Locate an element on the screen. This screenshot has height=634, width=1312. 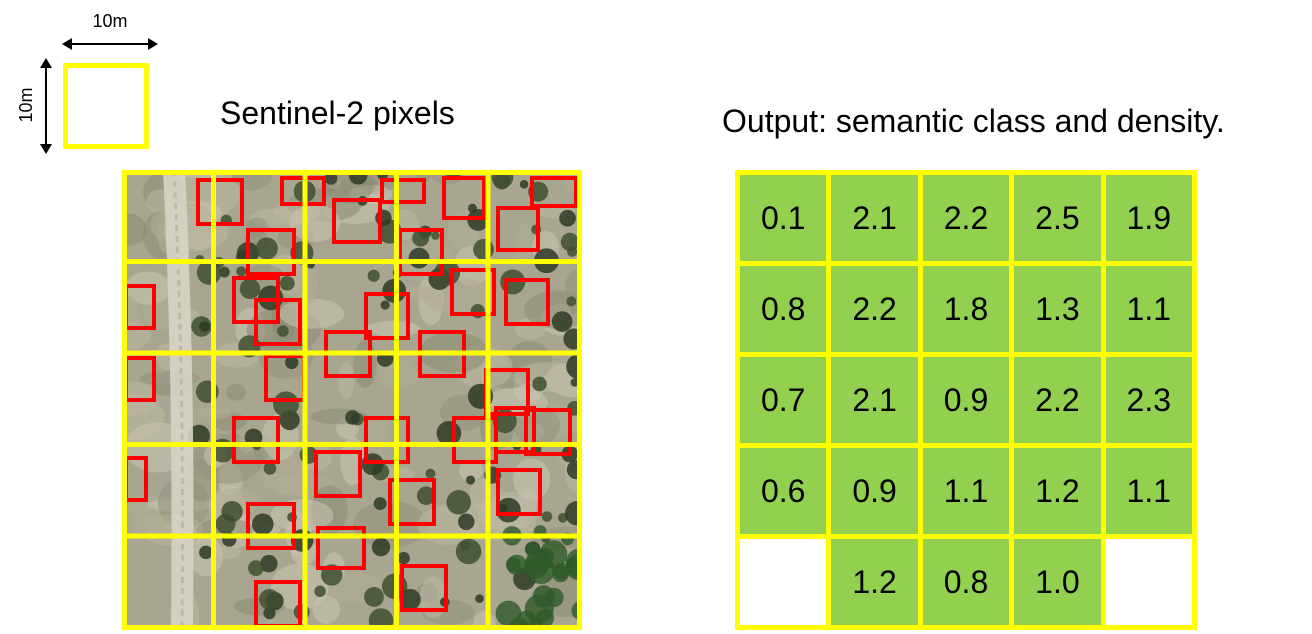
scale-height-label: 10m is located at coordinates (26, 105).